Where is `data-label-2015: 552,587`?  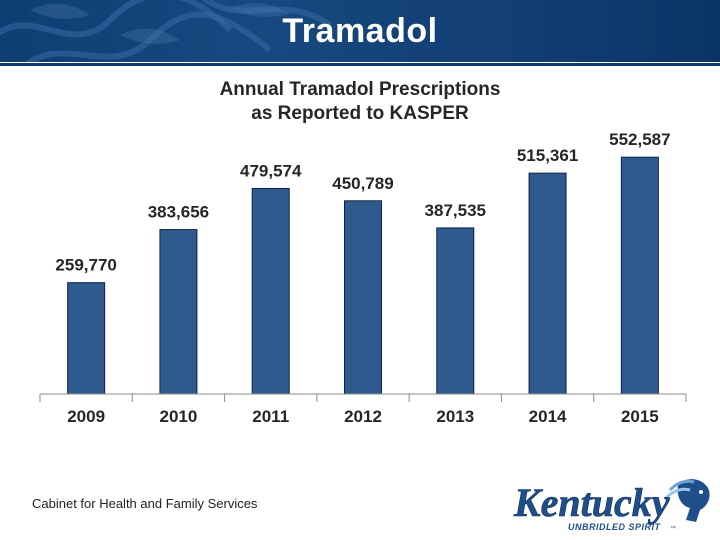 data-label-2015: 552,587 is located at coordinates (639, 139).